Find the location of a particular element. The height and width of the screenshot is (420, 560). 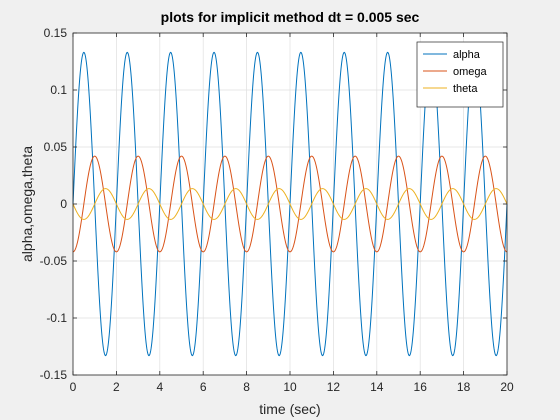

x-tick-label: 8 is located at coordinates (246, 387).